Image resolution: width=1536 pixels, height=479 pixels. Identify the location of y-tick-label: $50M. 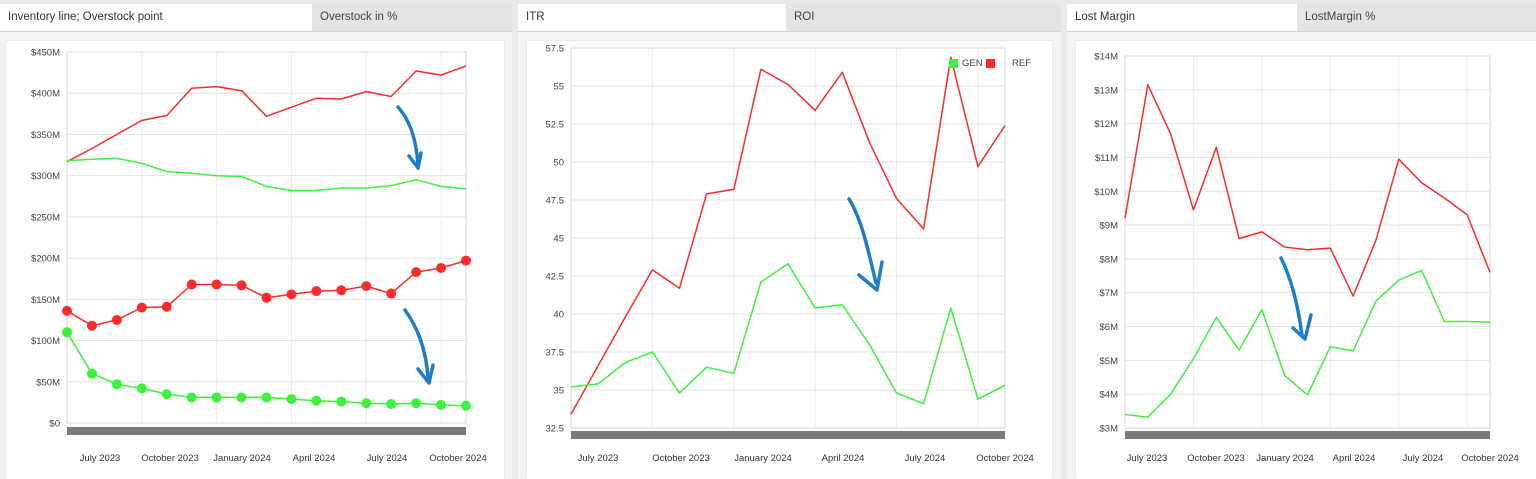
(48, 382).